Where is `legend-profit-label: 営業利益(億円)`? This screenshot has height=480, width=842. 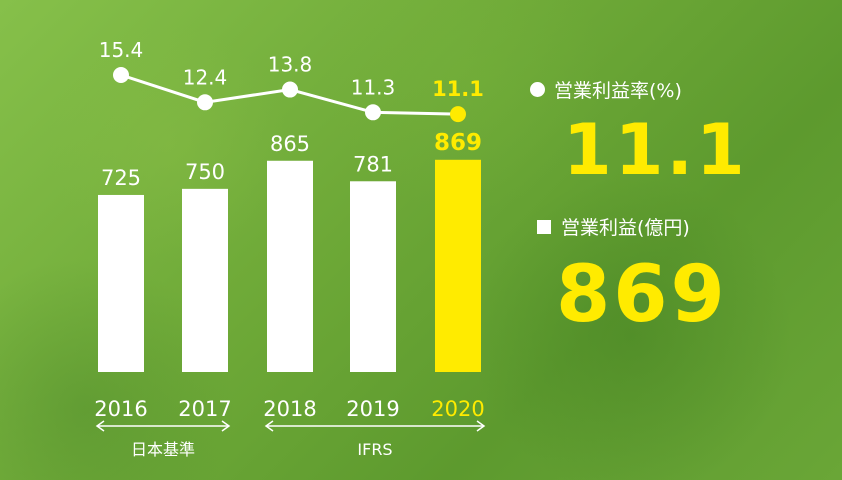
legend-profit-label: 営業利益(億円) is located at coordinates (625, 228).